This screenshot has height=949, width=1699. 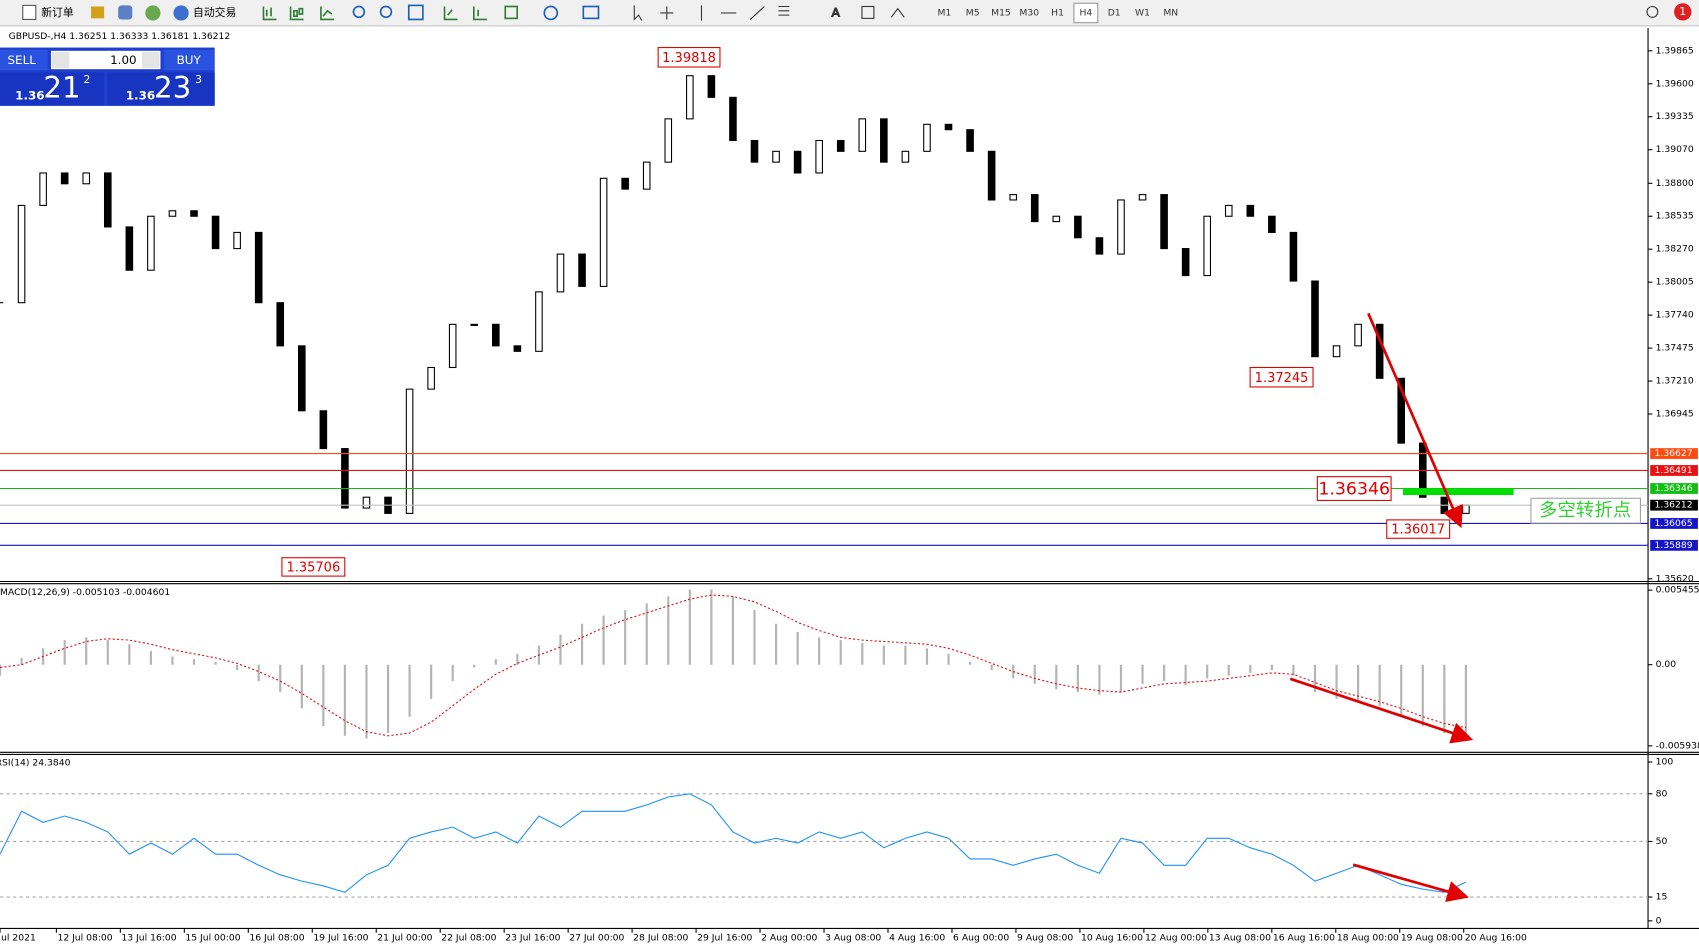 What do you see at coordinates (1410, 883) in the screenshot?
I see `rsi-arrow` at bounding box center [1410, 883].